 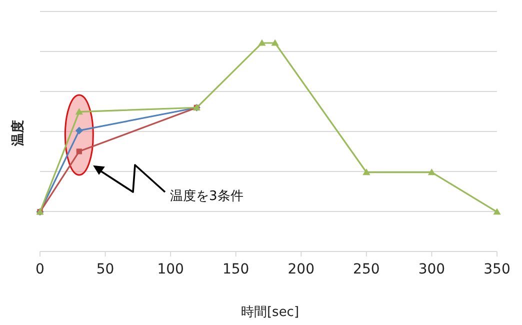 What do you see at coordinates (497, 270) in the screenshot?
I see `x-tick-label: 350` at bounding box center [497, 270].